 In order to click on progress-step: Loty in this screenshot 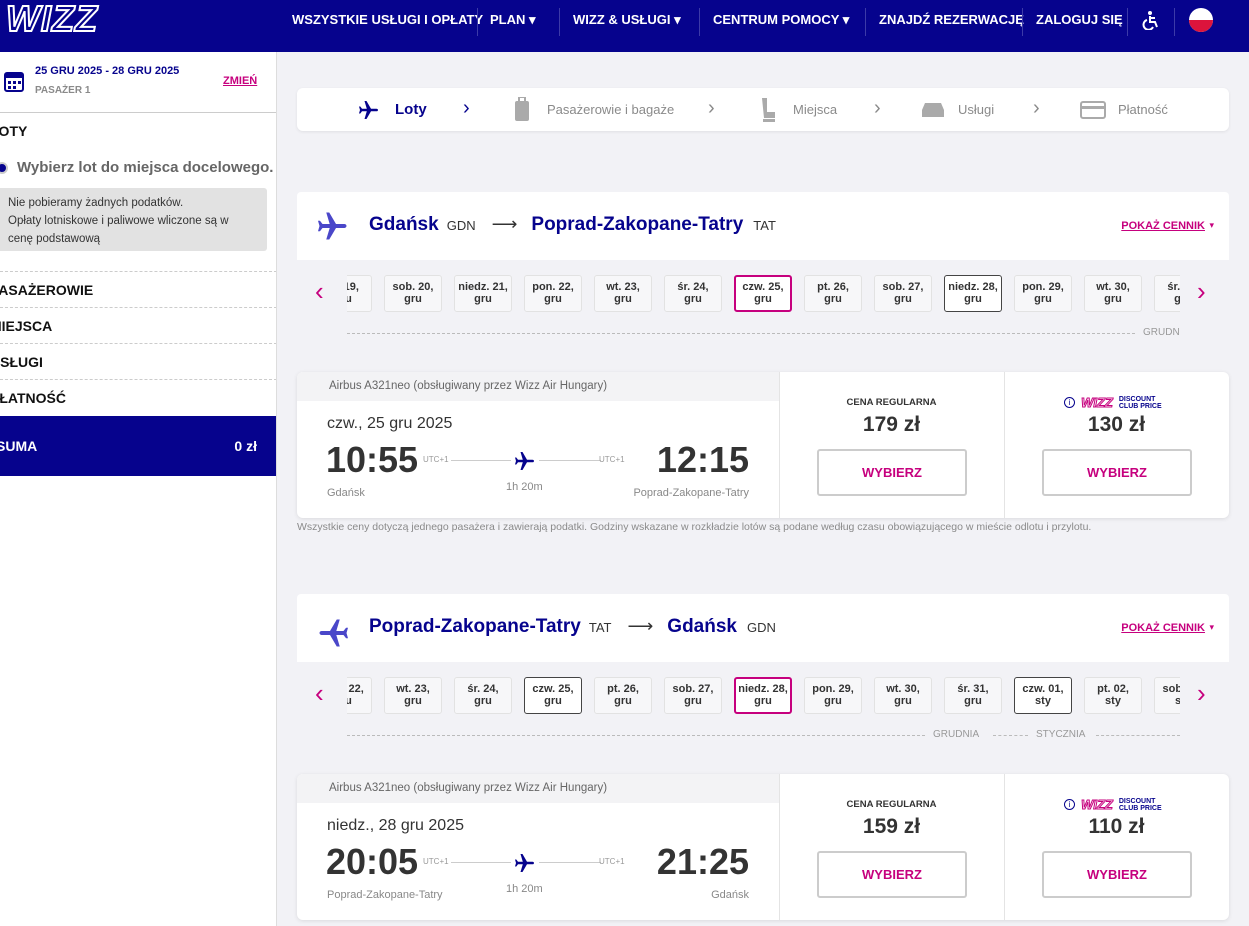, I will do `click(411, 109)`.